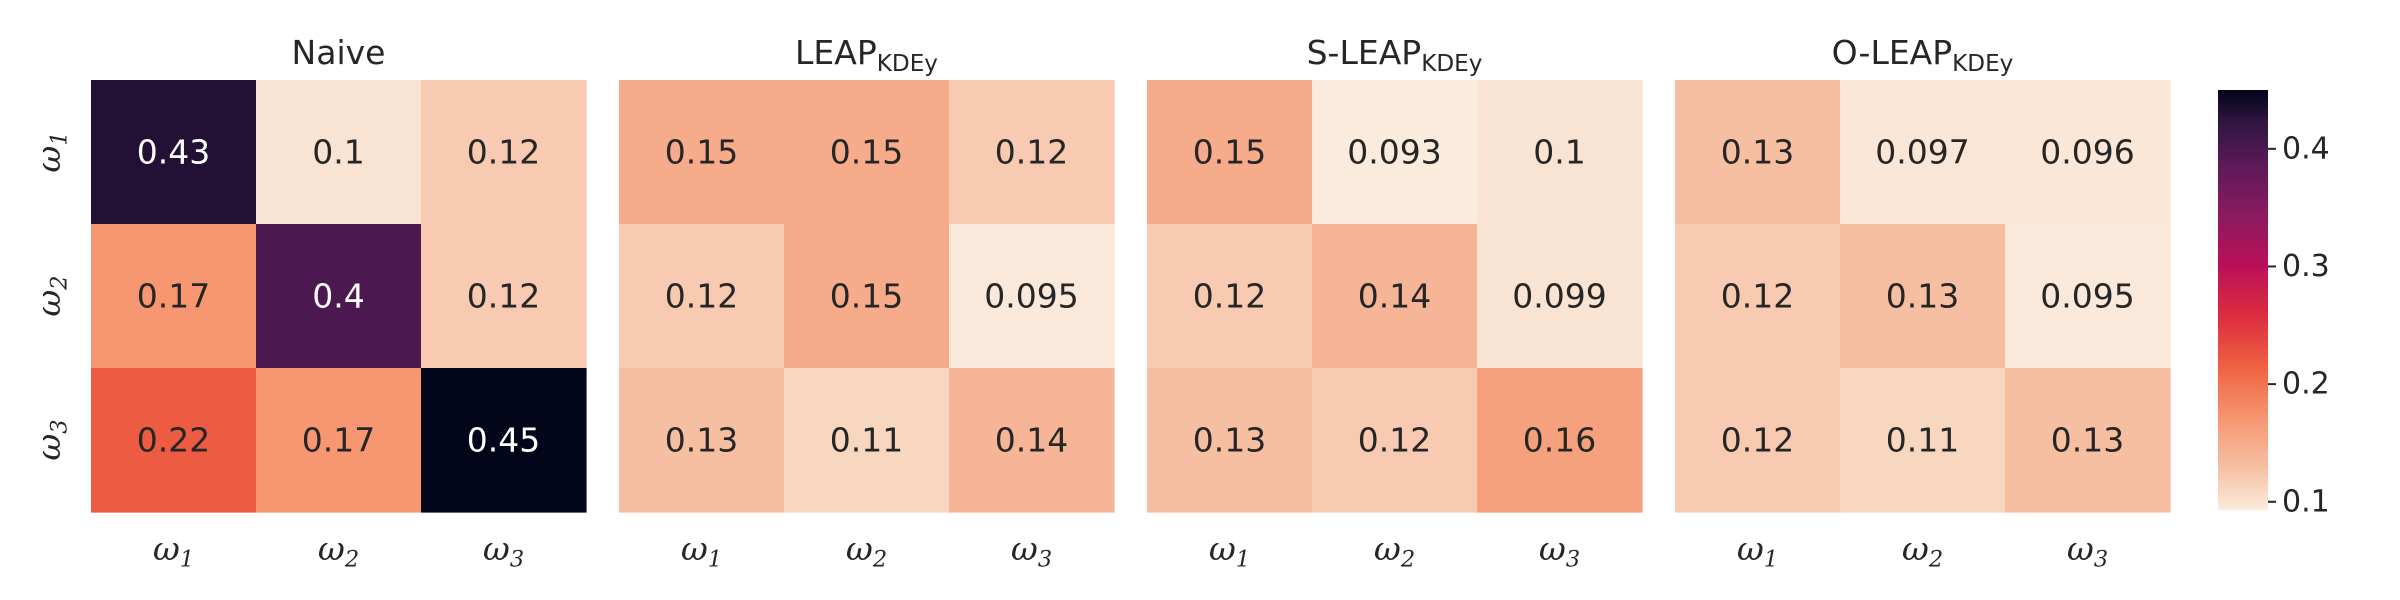  I want to click on cell-value-label: 0.097, so click(1922, 152).